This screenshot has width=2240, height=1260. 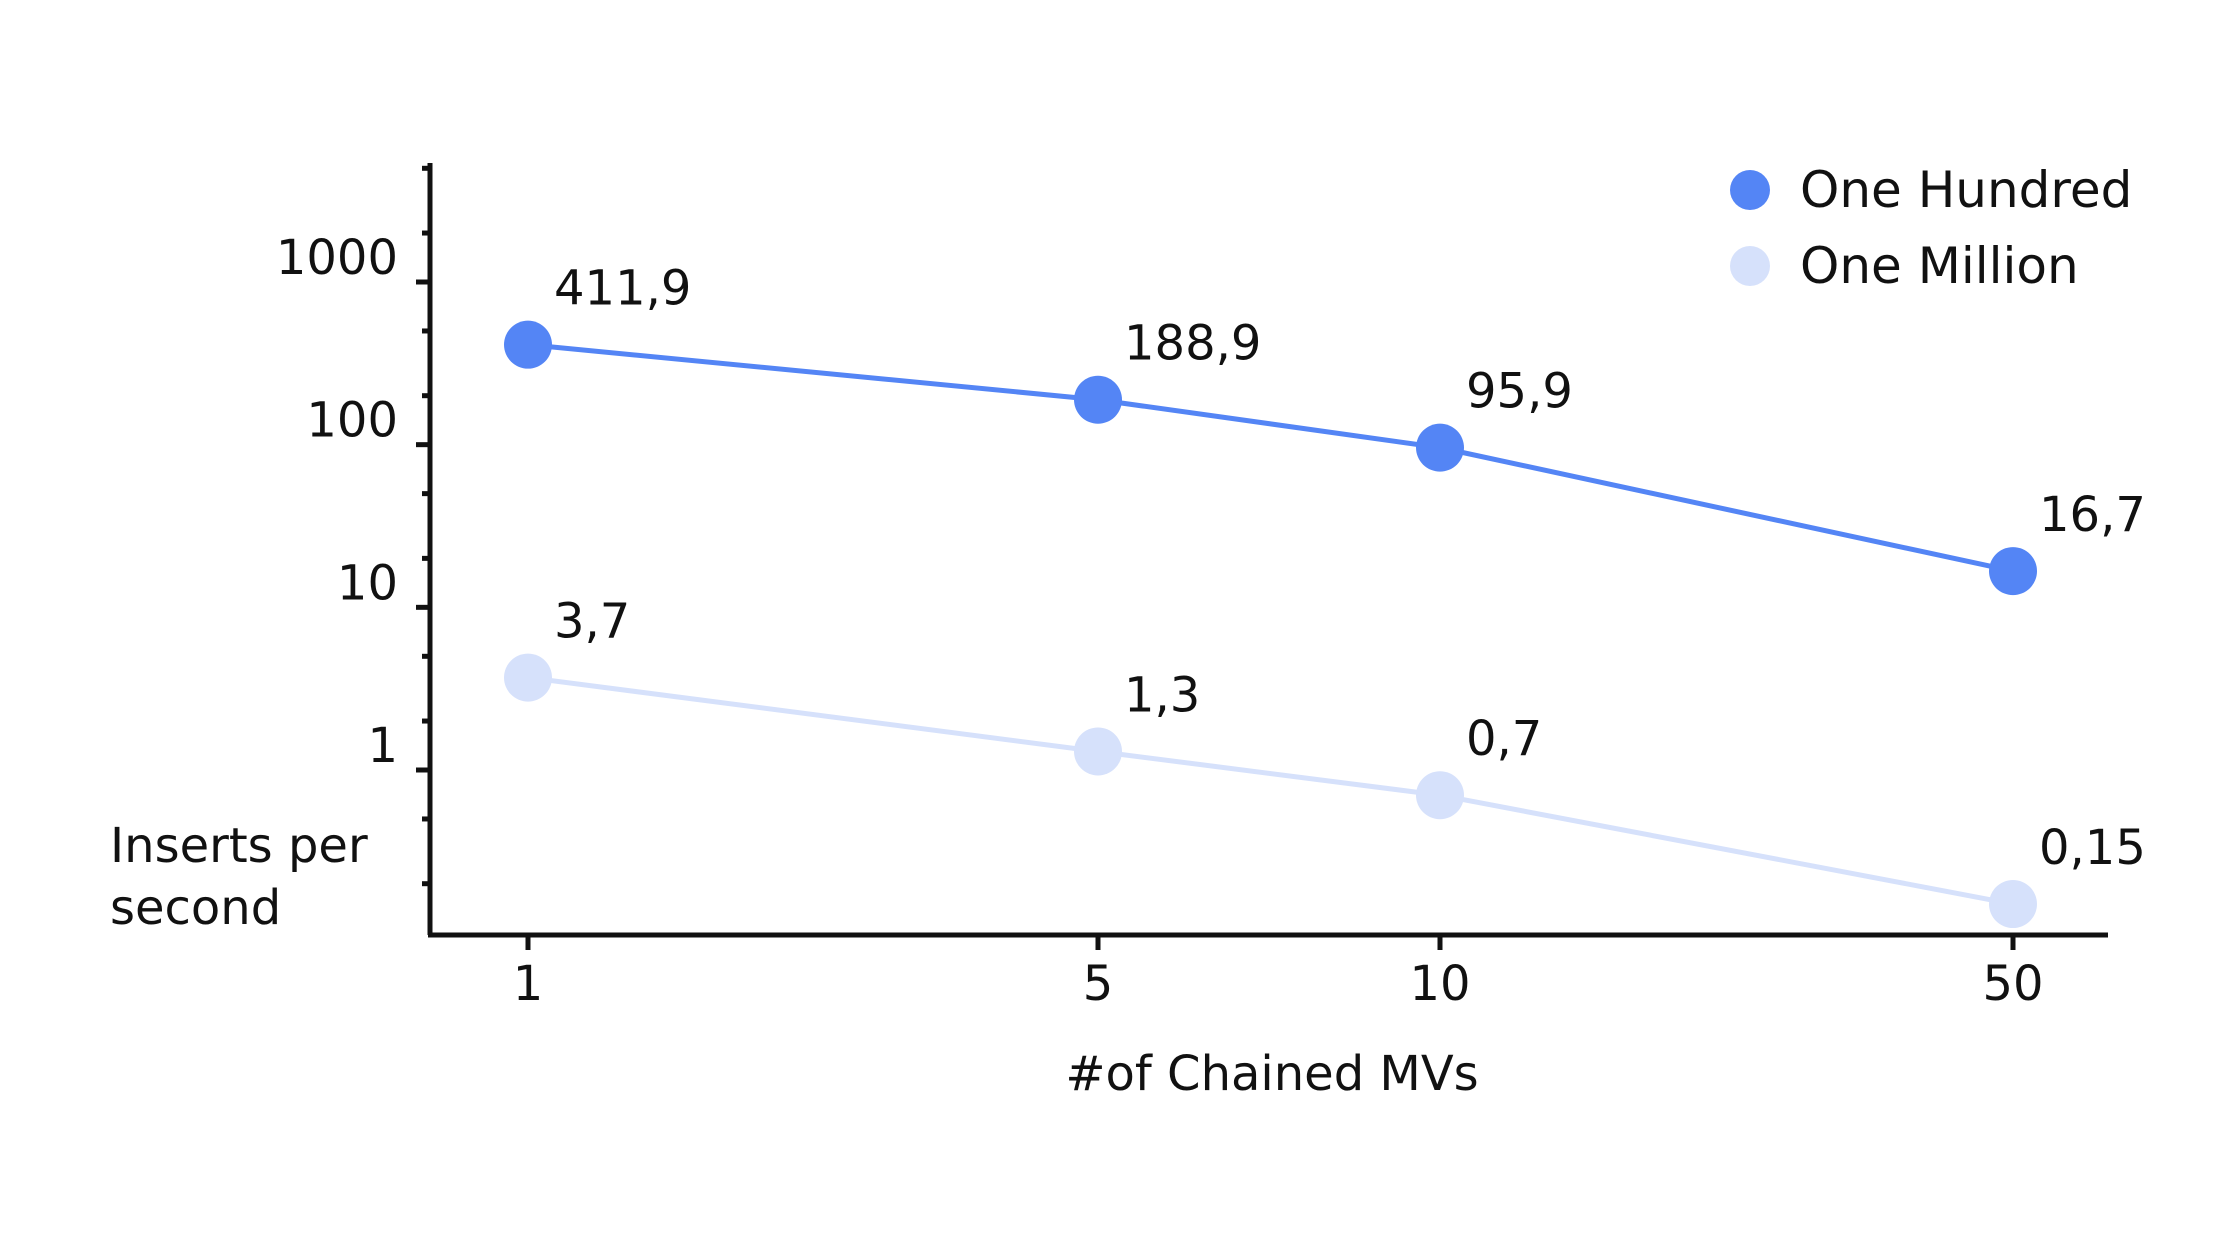 What do you see at coordinates (337, 258) in the screenshot?
I see `y-tick-label: 1000` at bounding box center [337, 258].